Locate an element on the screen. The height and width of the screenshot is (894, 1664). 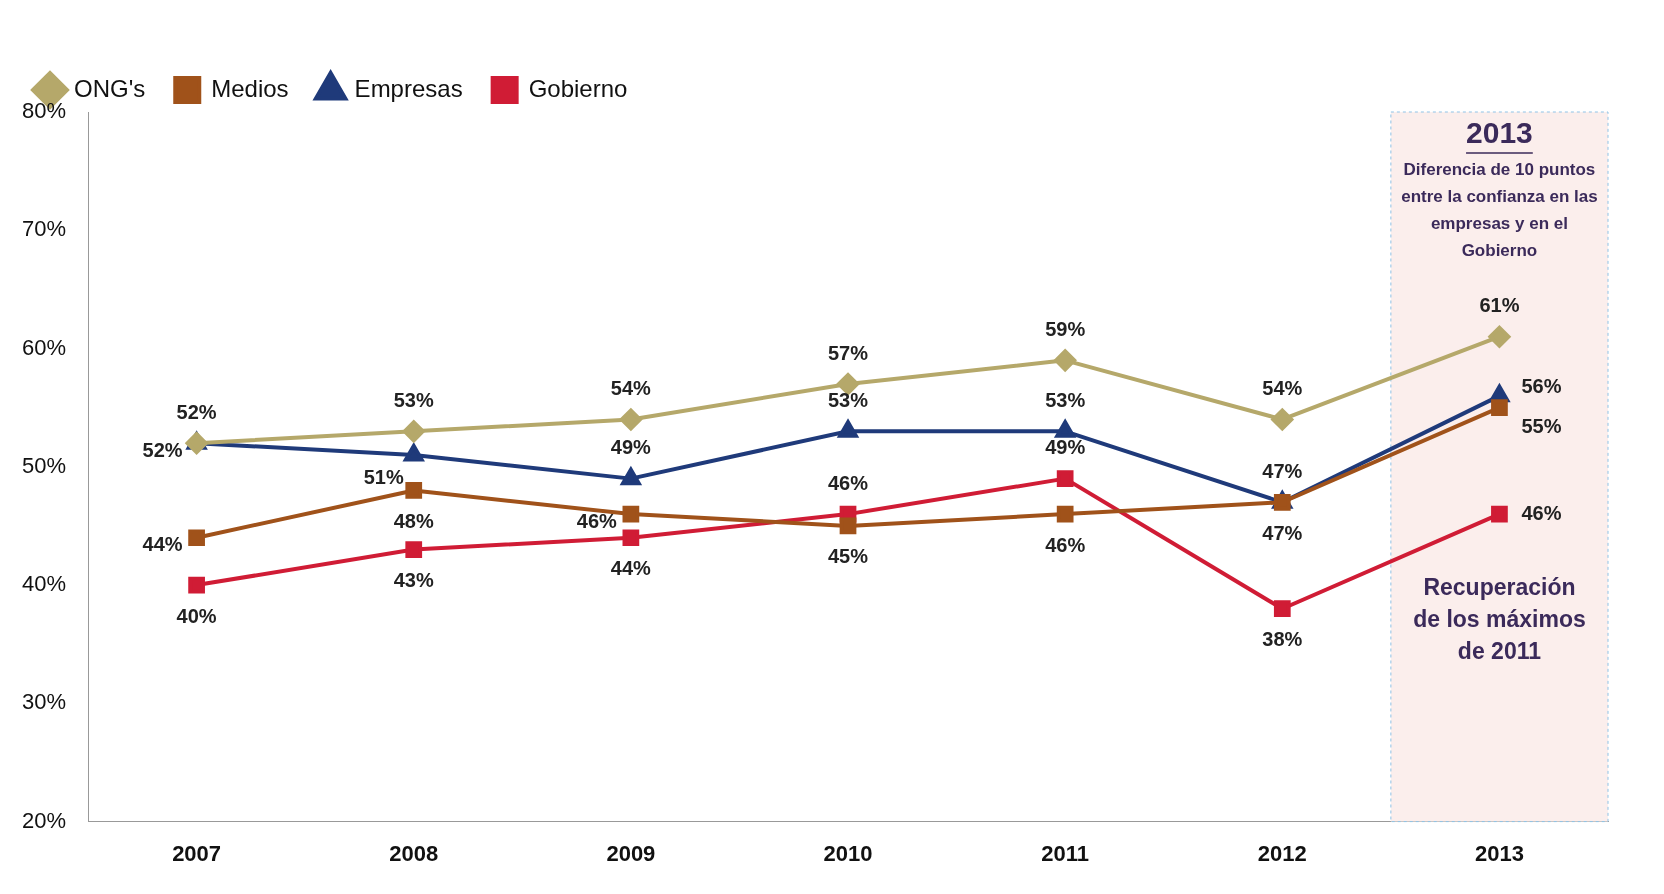
data-label: 38% is located at coordinates (1282, 639).